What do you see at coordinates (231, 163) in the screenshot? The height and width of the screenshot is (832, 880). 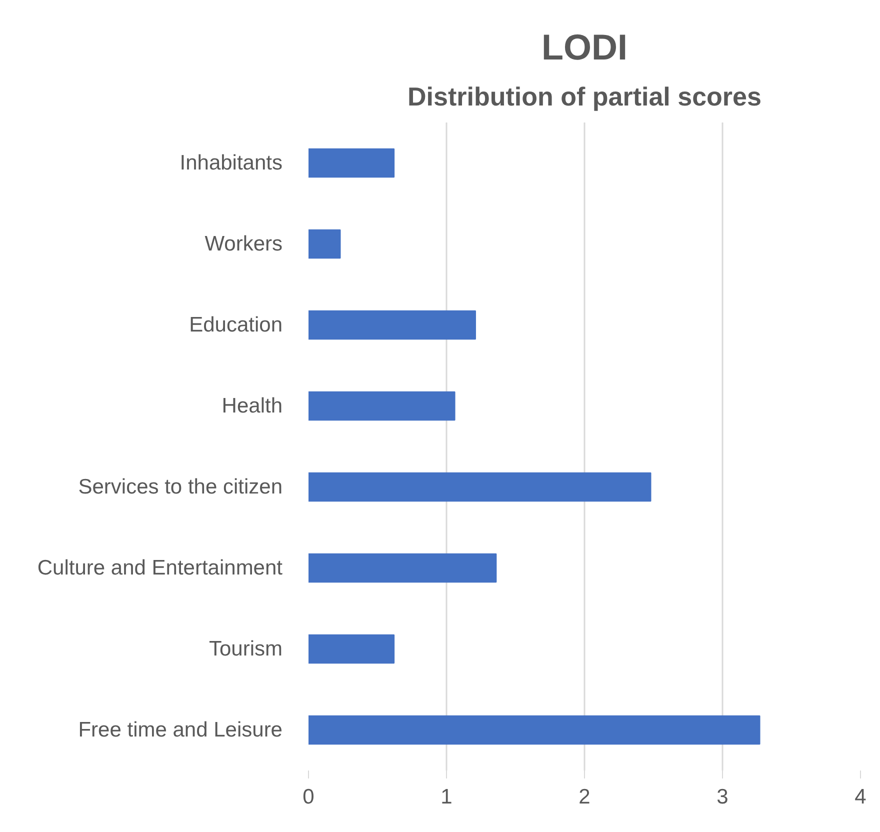 I see `y-tick-label: Inhabitants` at bounding box center [231, 163].